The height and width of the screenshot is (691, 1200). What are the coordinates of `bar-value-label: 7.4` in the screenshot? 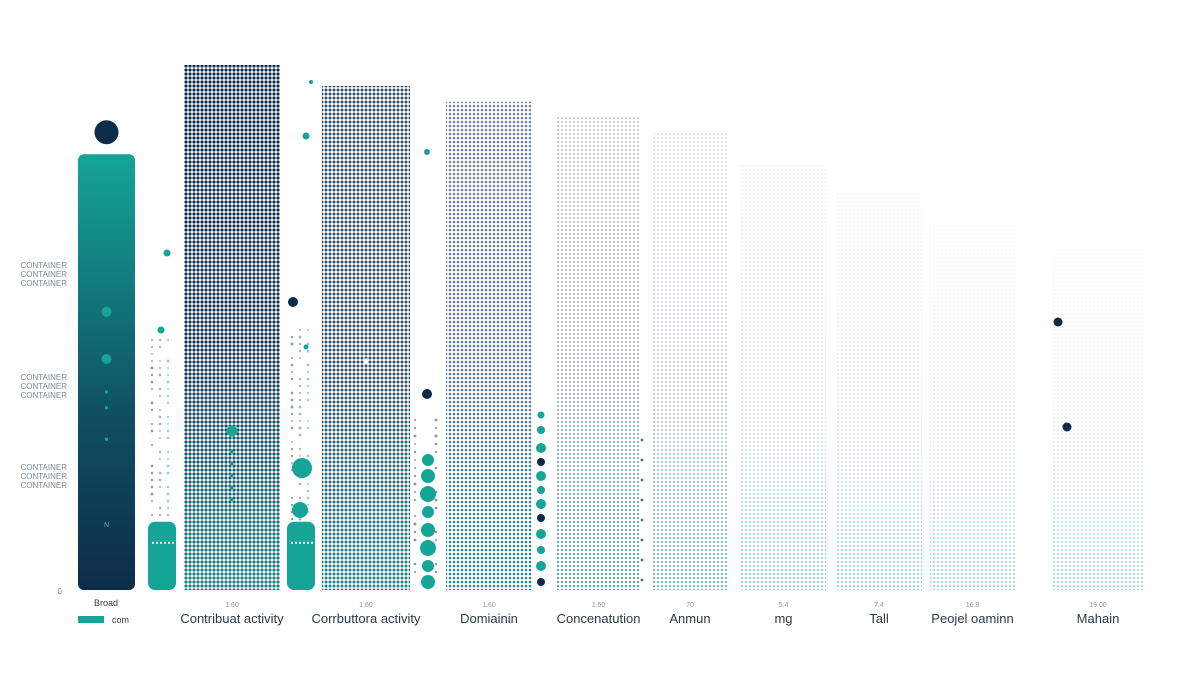 It's located at (879, 605).